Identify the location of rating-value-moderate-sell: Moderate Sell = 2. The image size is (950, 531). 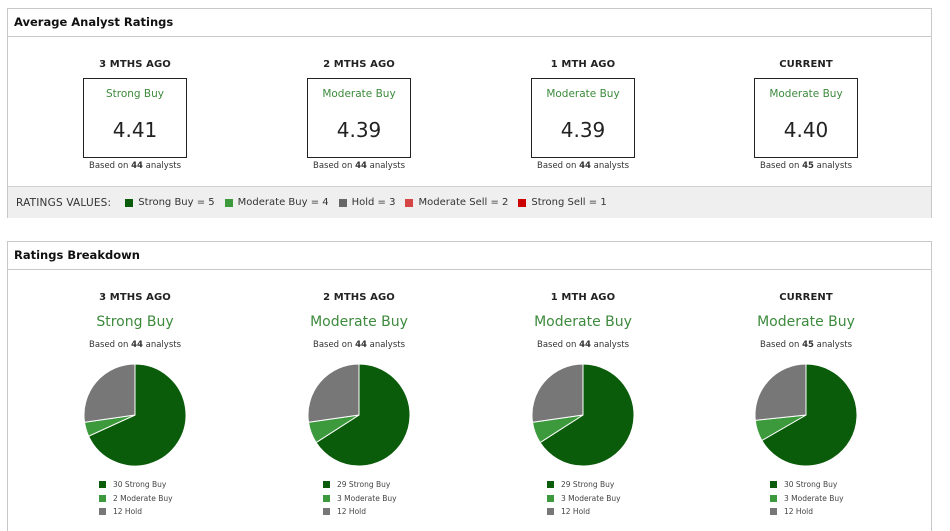
(456, 202).